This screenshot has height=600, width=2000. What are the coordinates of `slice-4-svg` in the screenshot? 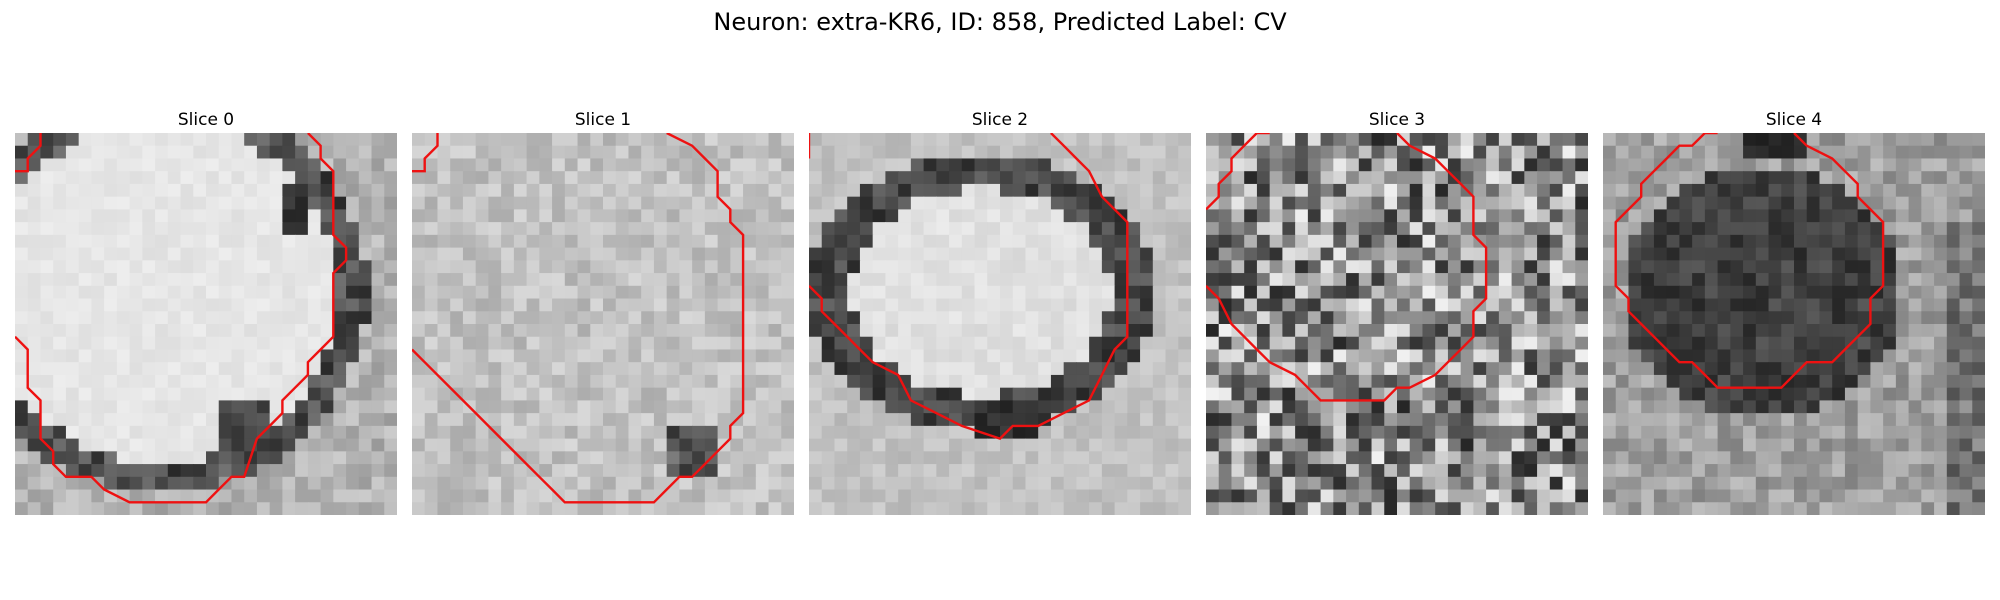 It's located at (1794, 324).